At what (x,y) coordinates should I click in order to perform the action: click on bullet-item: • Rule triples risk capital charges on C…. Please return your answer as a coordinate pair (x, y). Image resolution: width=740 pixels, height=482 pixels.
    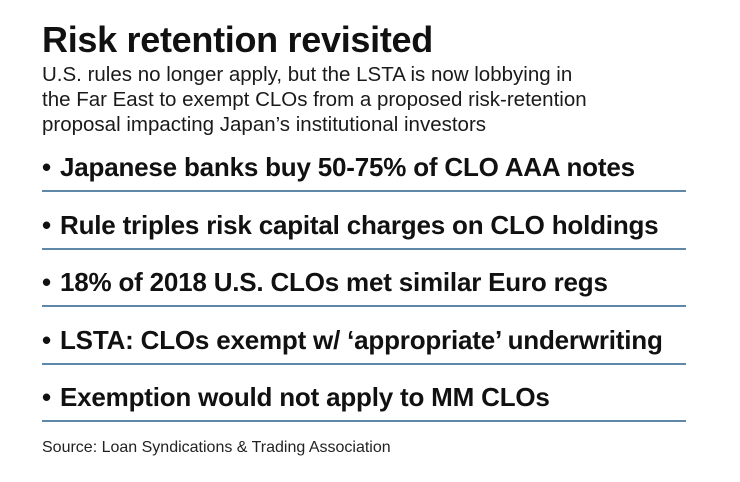
    Looking at the image, I should click on (364, 225).